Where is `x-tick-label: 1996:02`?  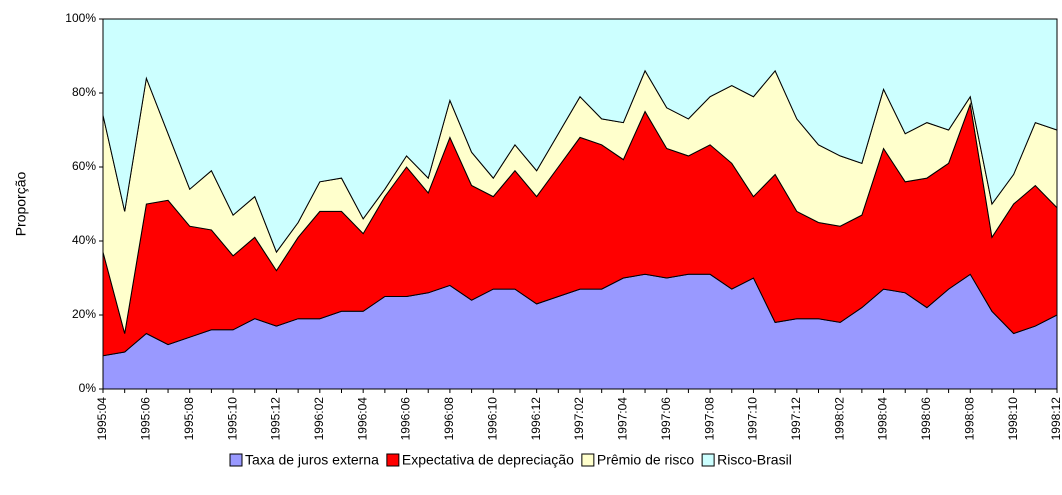
x-tick-label: 1996:02 is located at coordinates (319, 419).